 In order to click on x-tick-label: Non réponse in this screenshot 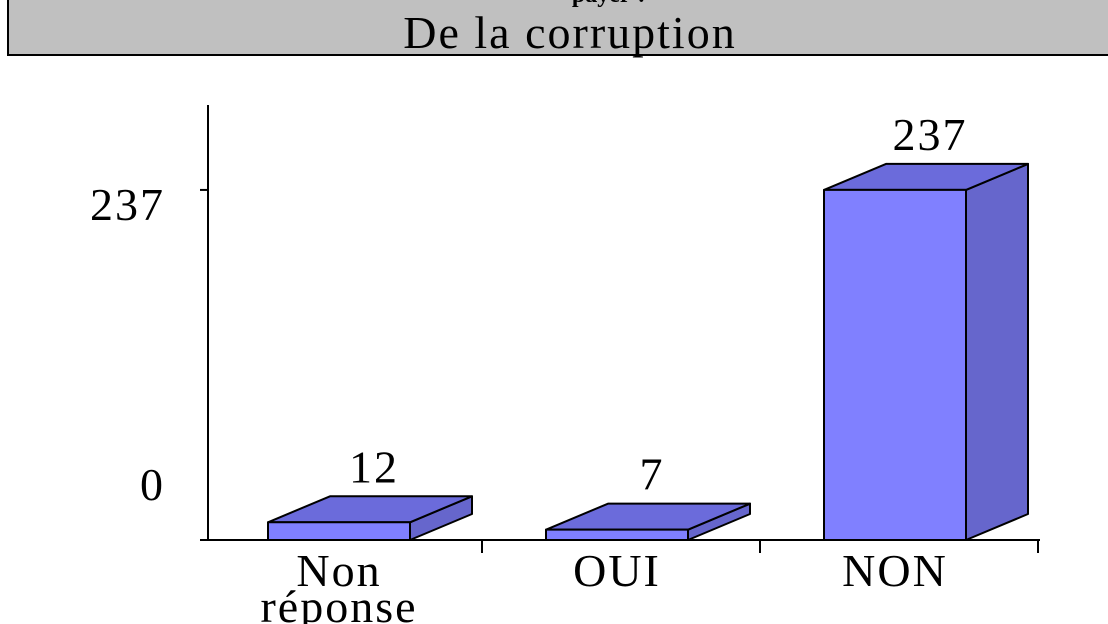, I will do `click(338, 584)`.